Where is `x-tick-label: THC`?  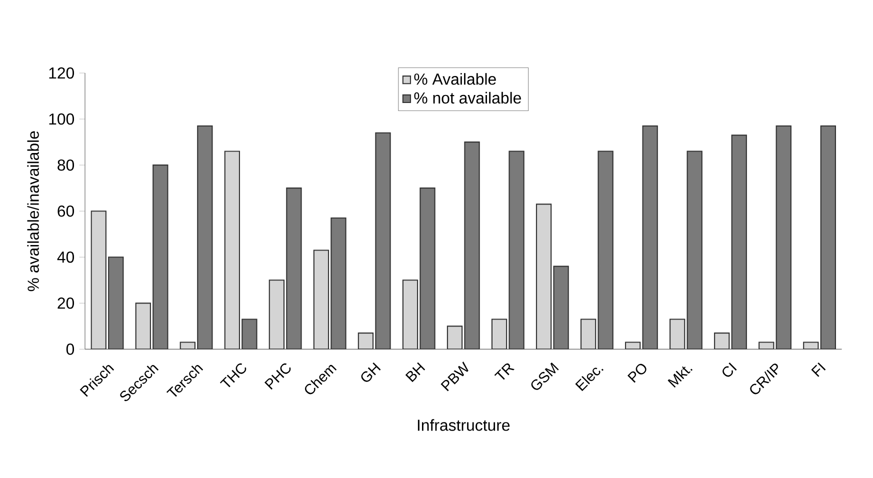
x-tick-label: THC is located at coordinates (233, 375).